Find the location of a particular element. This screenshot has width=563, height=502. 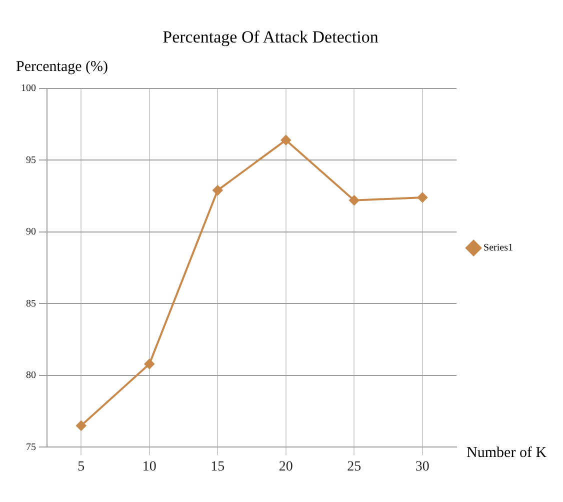

x-tick-label: 5 is located at coordinates (81, 466).